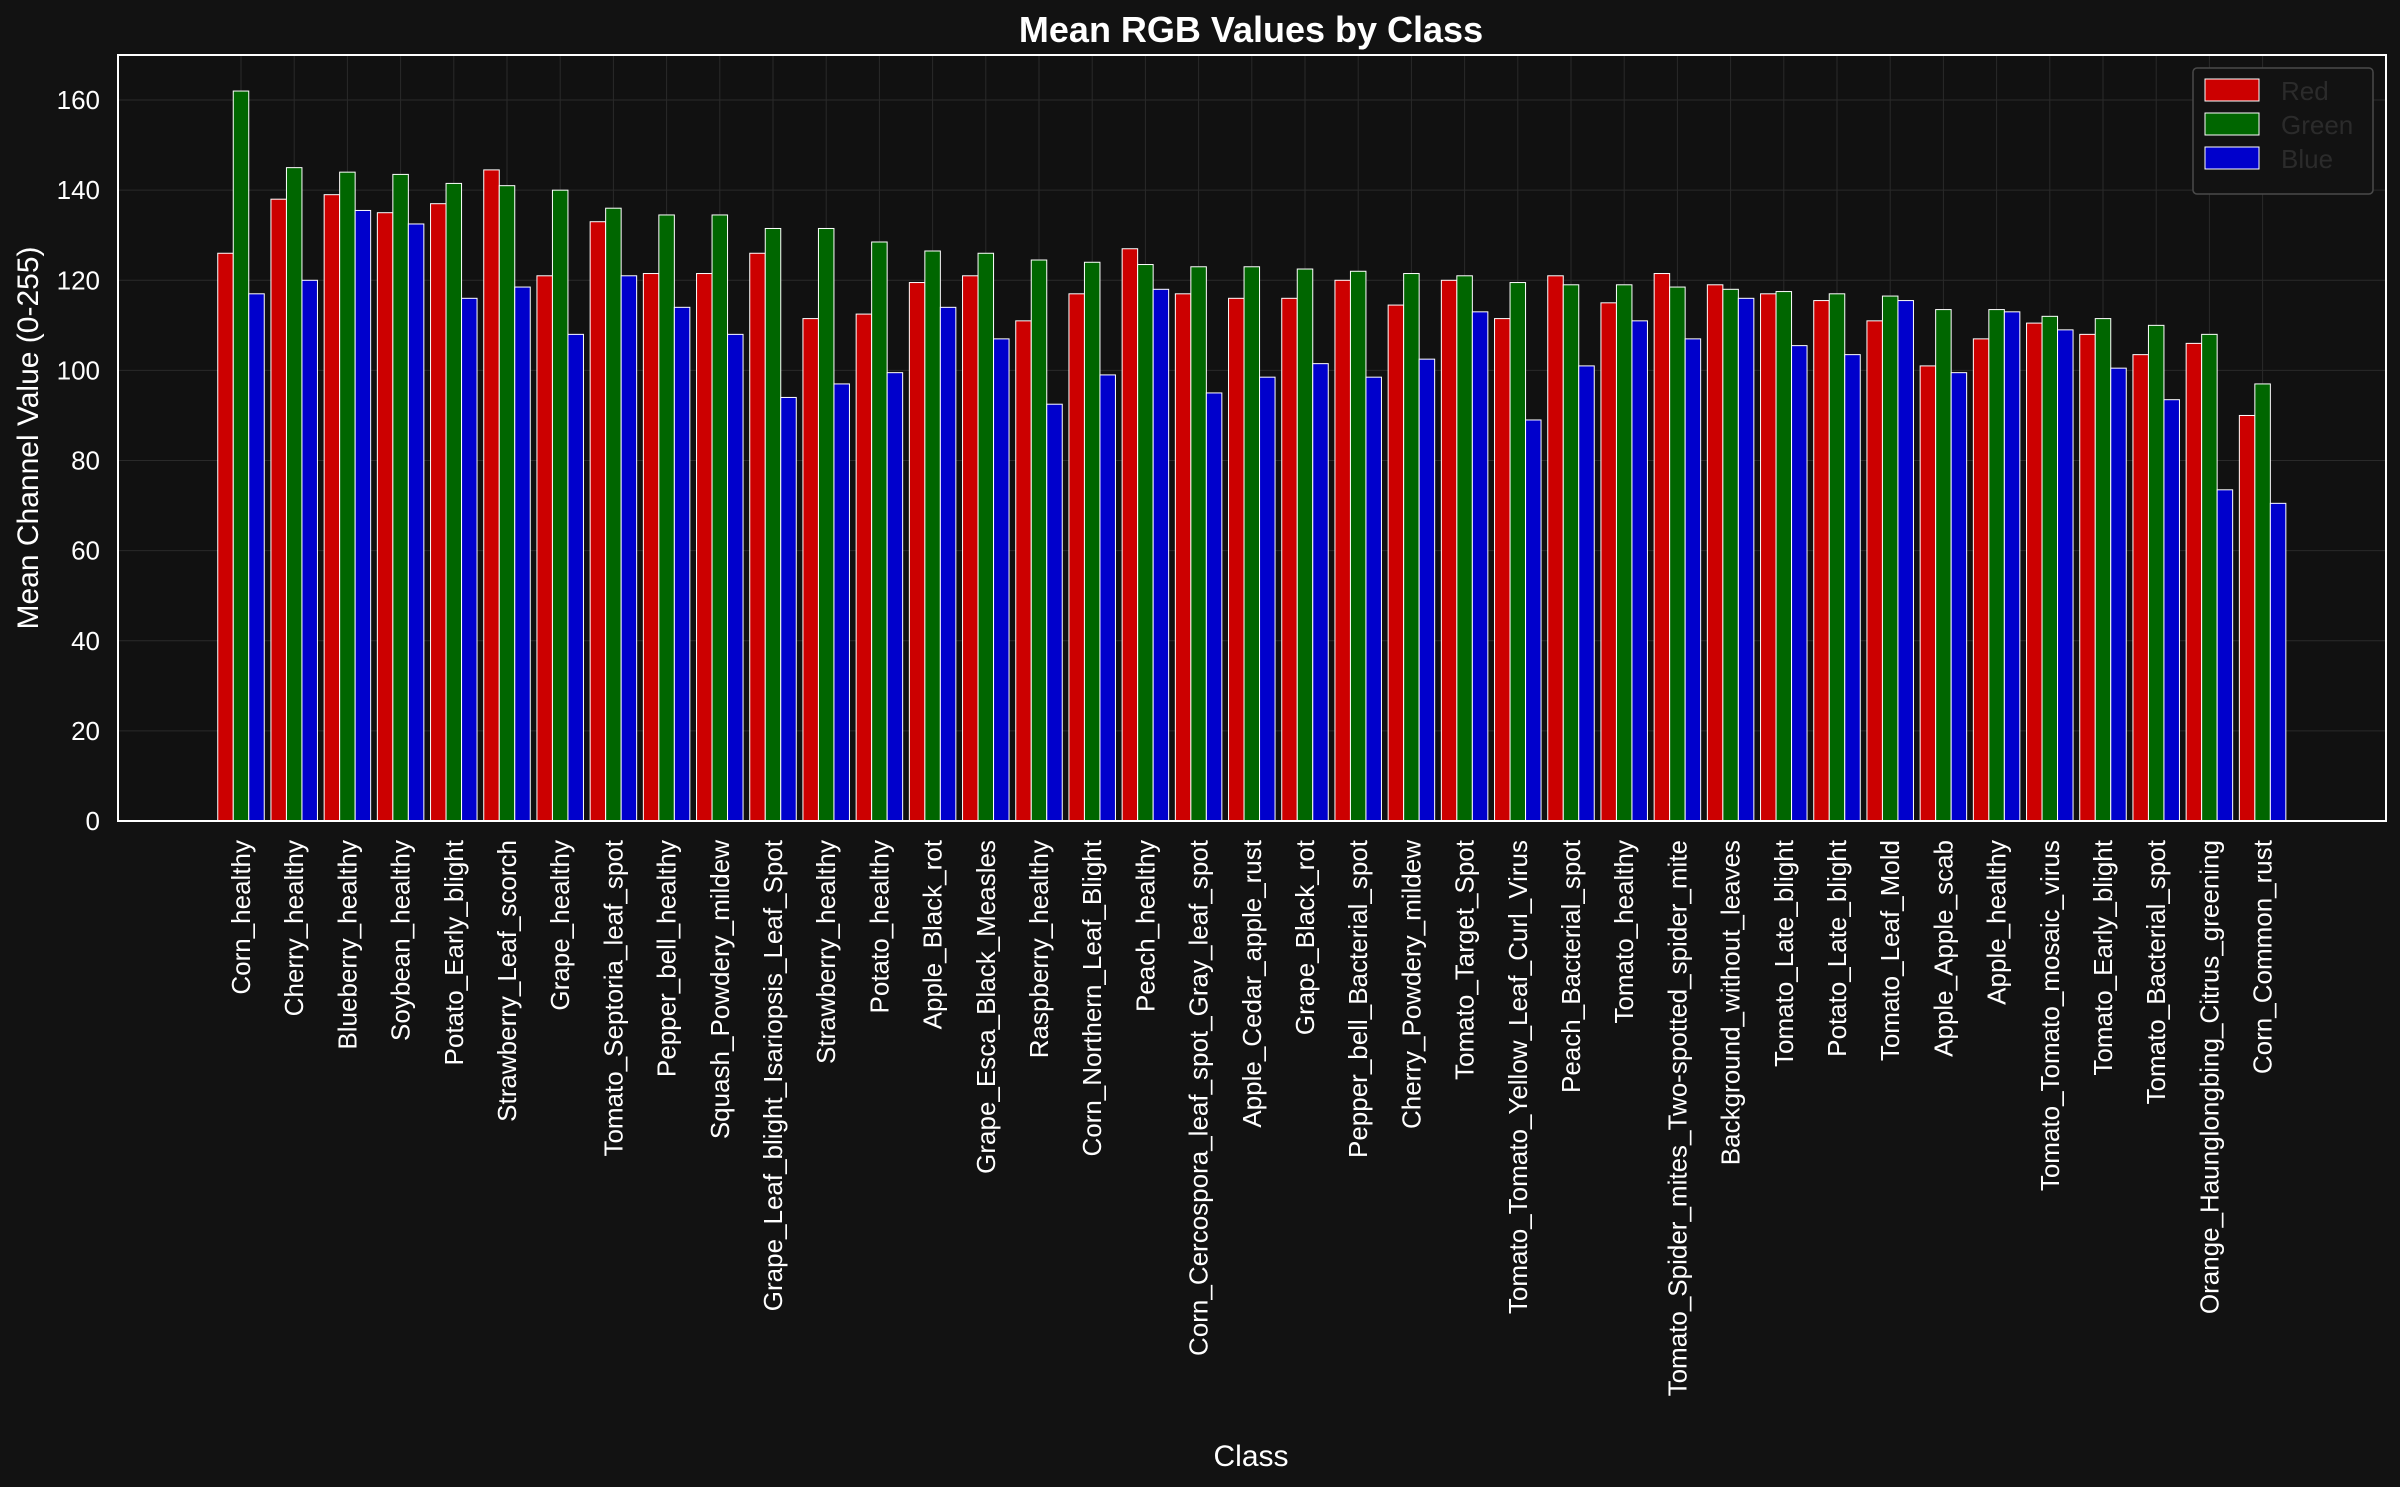 The image size is (2400, 1487). Describe the element at coordinates (2232, 90) in the screenshot. I see `legend-swatch-red` at that location.